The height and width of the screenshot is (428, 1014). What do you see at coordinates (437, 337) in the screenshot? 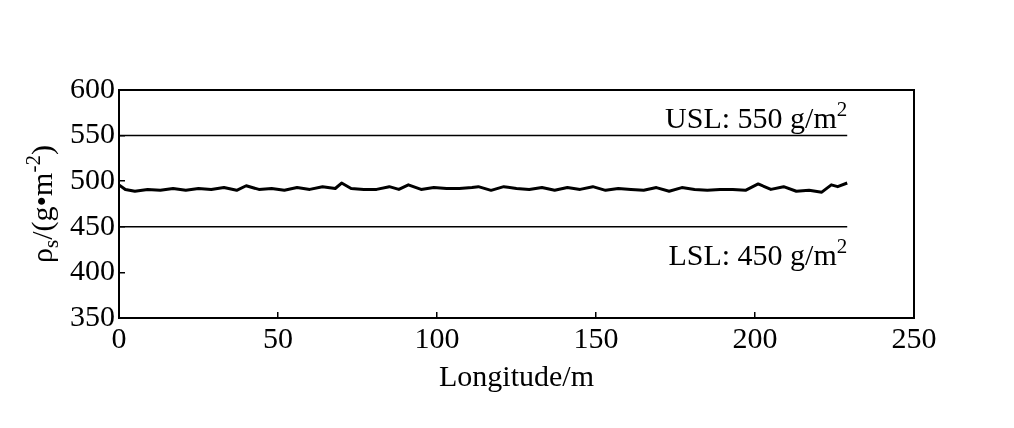
I see `x-tick-label: 100` at bounding box center [437, 337].